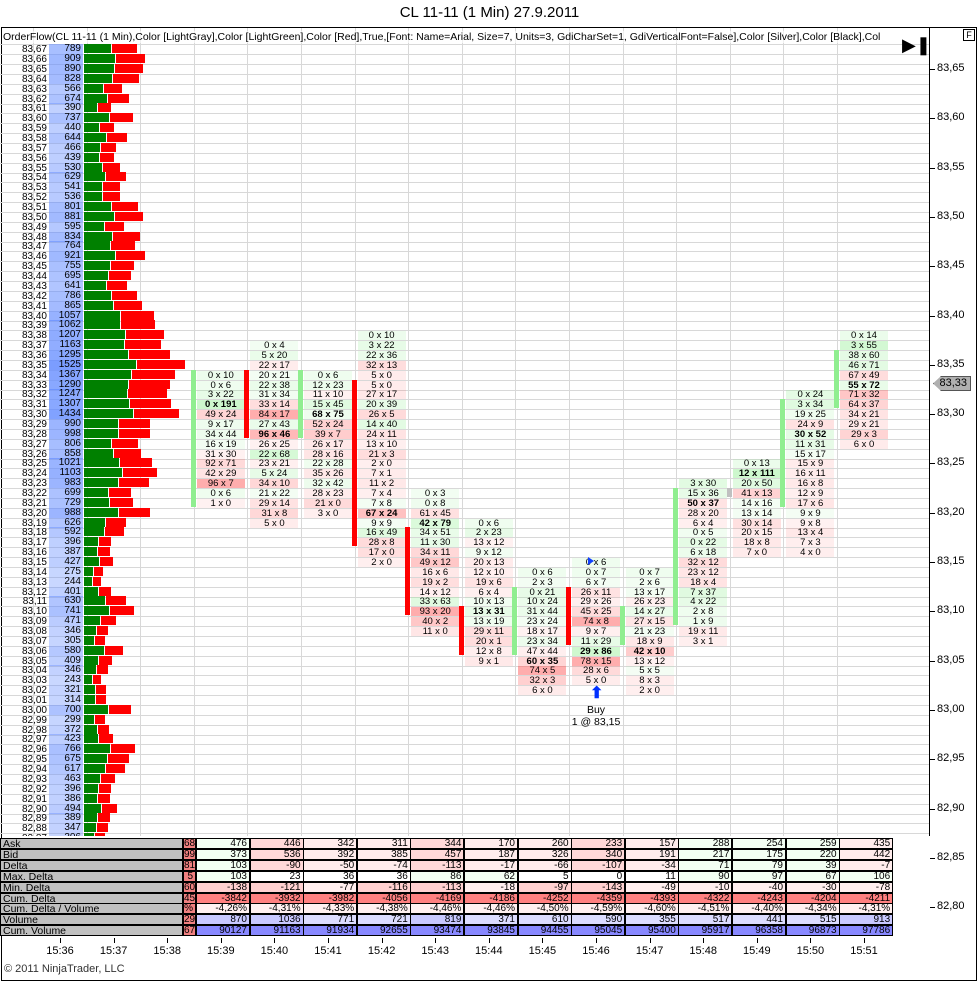 Image resolution: width=979 pixels, height=983 pixels. I want to click on footprint-cell: 5 x 0, so click(381, 385).